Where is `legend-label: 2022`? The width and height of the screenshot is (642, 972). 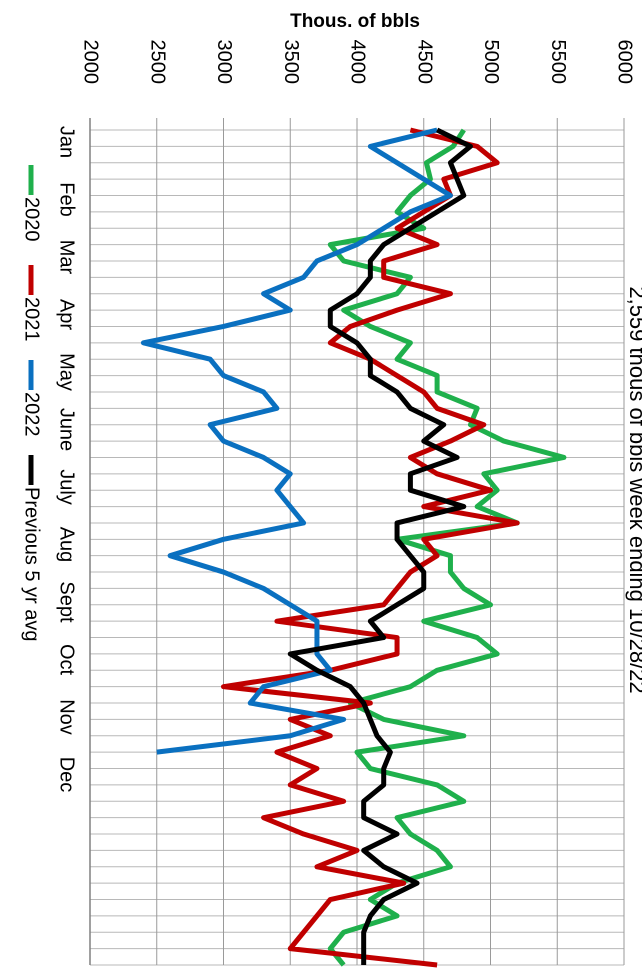 legend-label: 2022 is located at coordinates (32, 414).